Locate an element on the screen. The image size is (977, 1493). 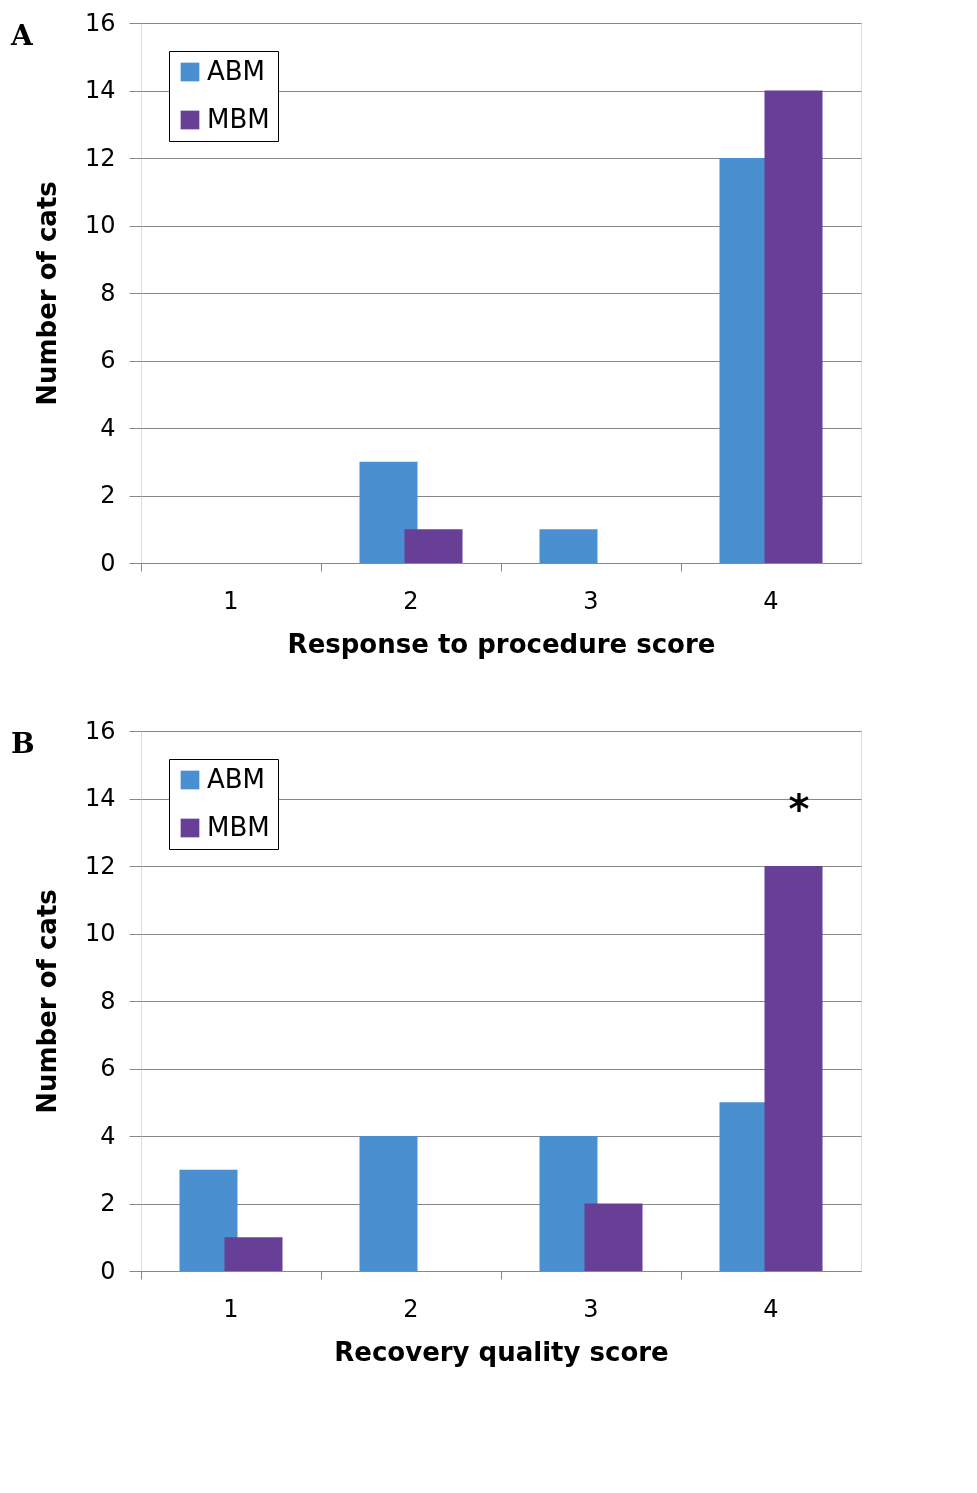
x-axis-title: Recovery quality score is located at coordinates (501, 1351).